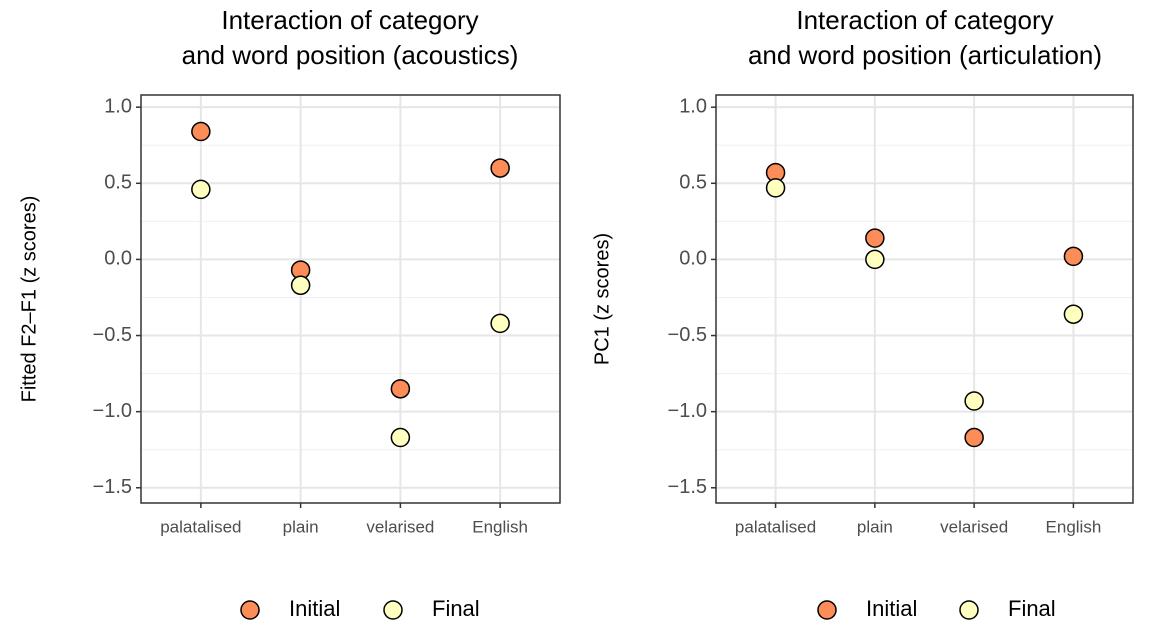 The width and height of the screenshot is (1149, 626). What do you see at coordinates (602, 299) in the screenshot?
I see `y-axis-label: PC1 (z scores)` at bounding box center [602, 299].